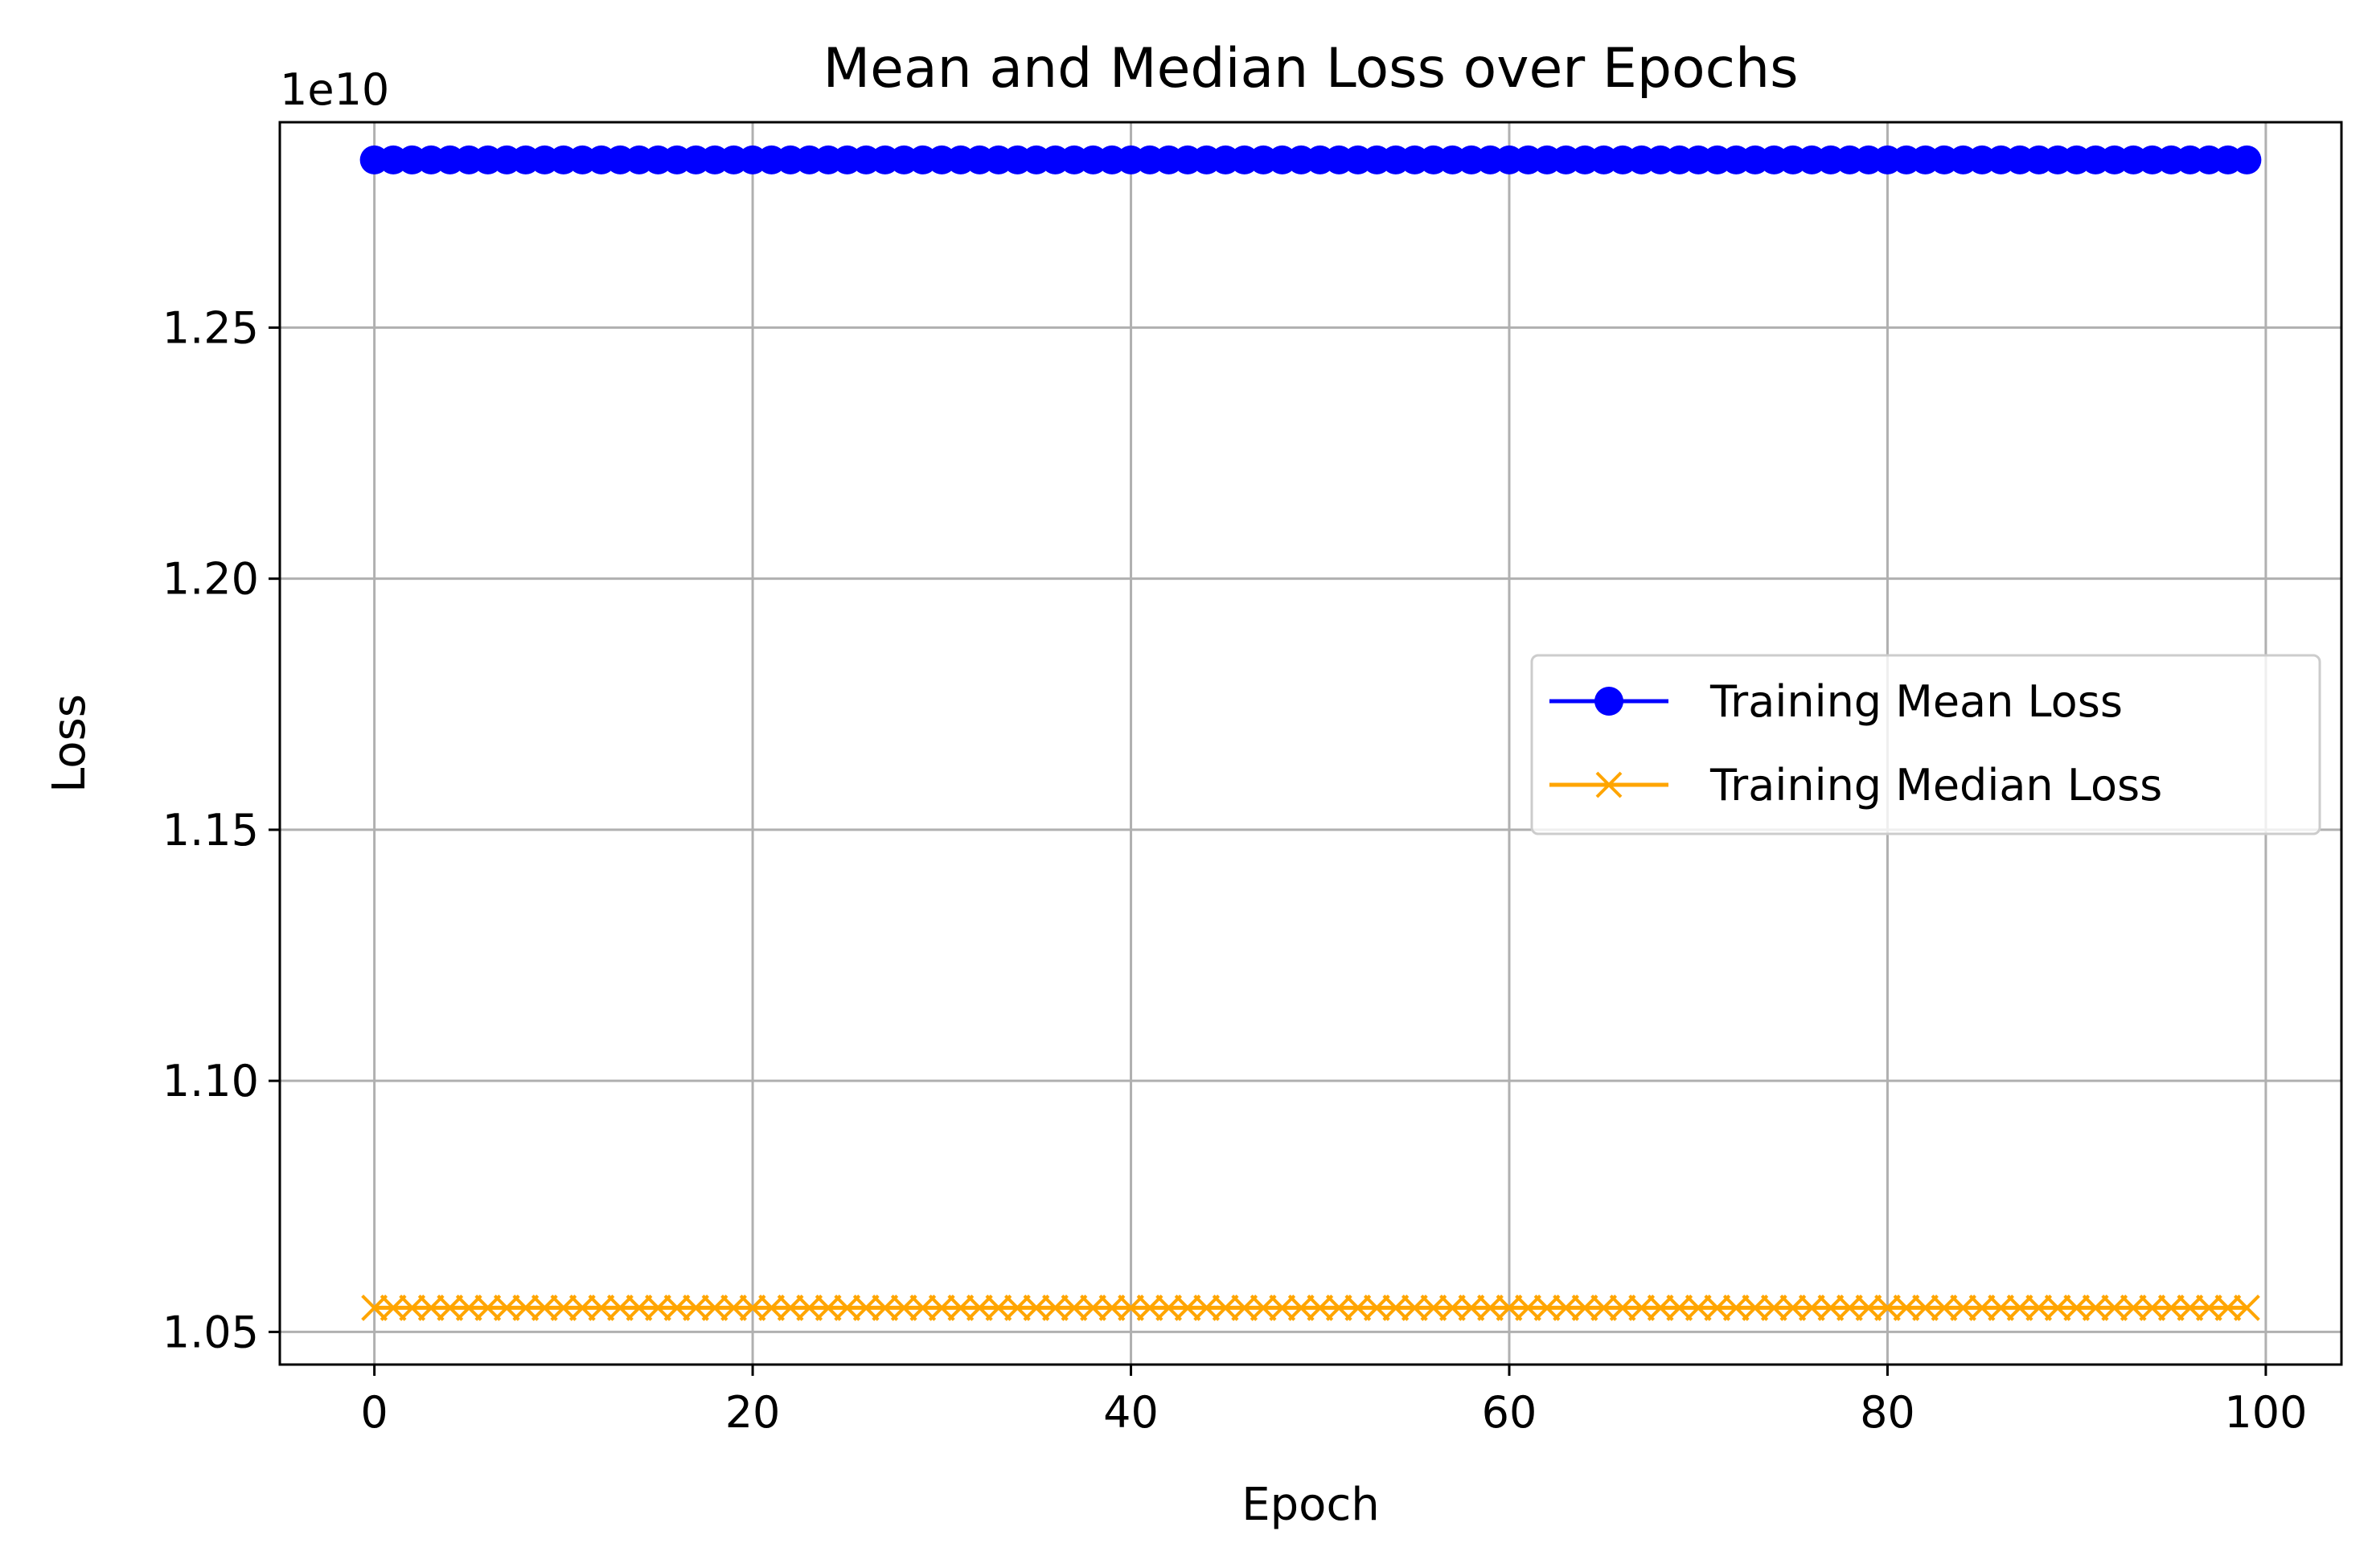 Image resolution: width=2372 pixels, height=1568 pixels. I want to click on legend: Training Mean Loss Training Median Loss, so click(1926, 744).